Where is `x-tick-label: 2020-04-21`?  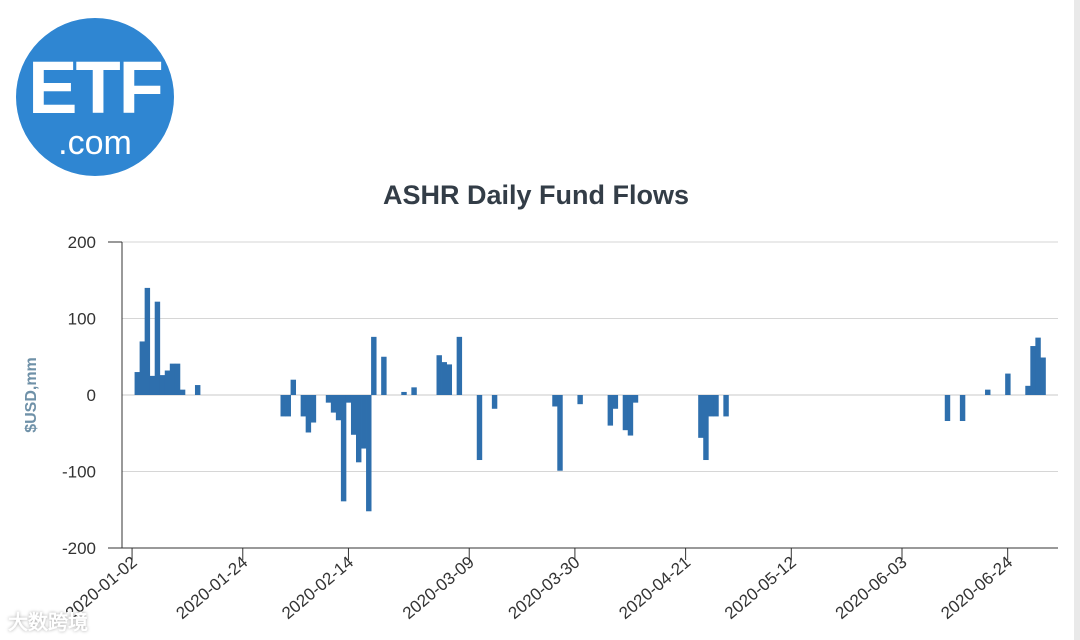 x-tick-label: 2020-04-21 is located at coordinates (654, 588).